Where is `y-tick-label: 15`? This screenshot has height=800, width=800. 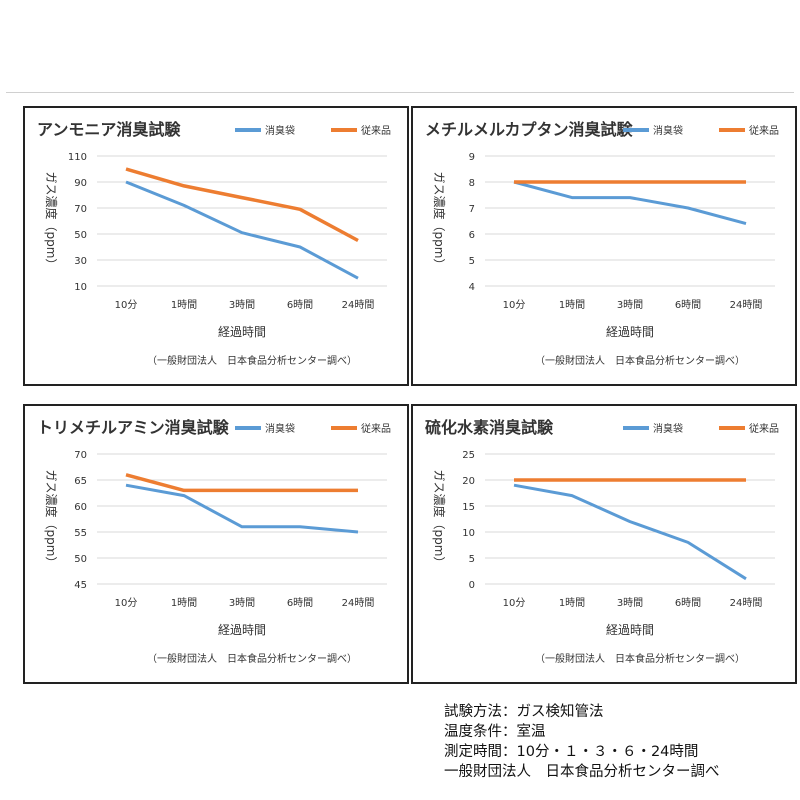
y-tick-label: 15 is located at coordinates (468, 507).